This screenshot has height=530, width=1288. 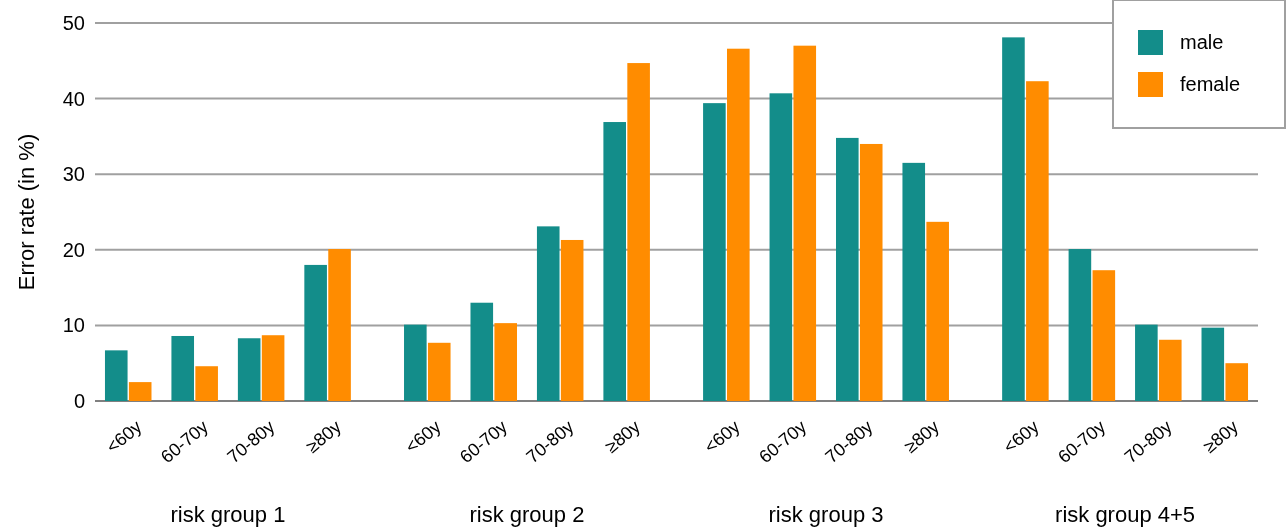 I want to click on text: risk group 4+5, so click(x=1125, y=514).